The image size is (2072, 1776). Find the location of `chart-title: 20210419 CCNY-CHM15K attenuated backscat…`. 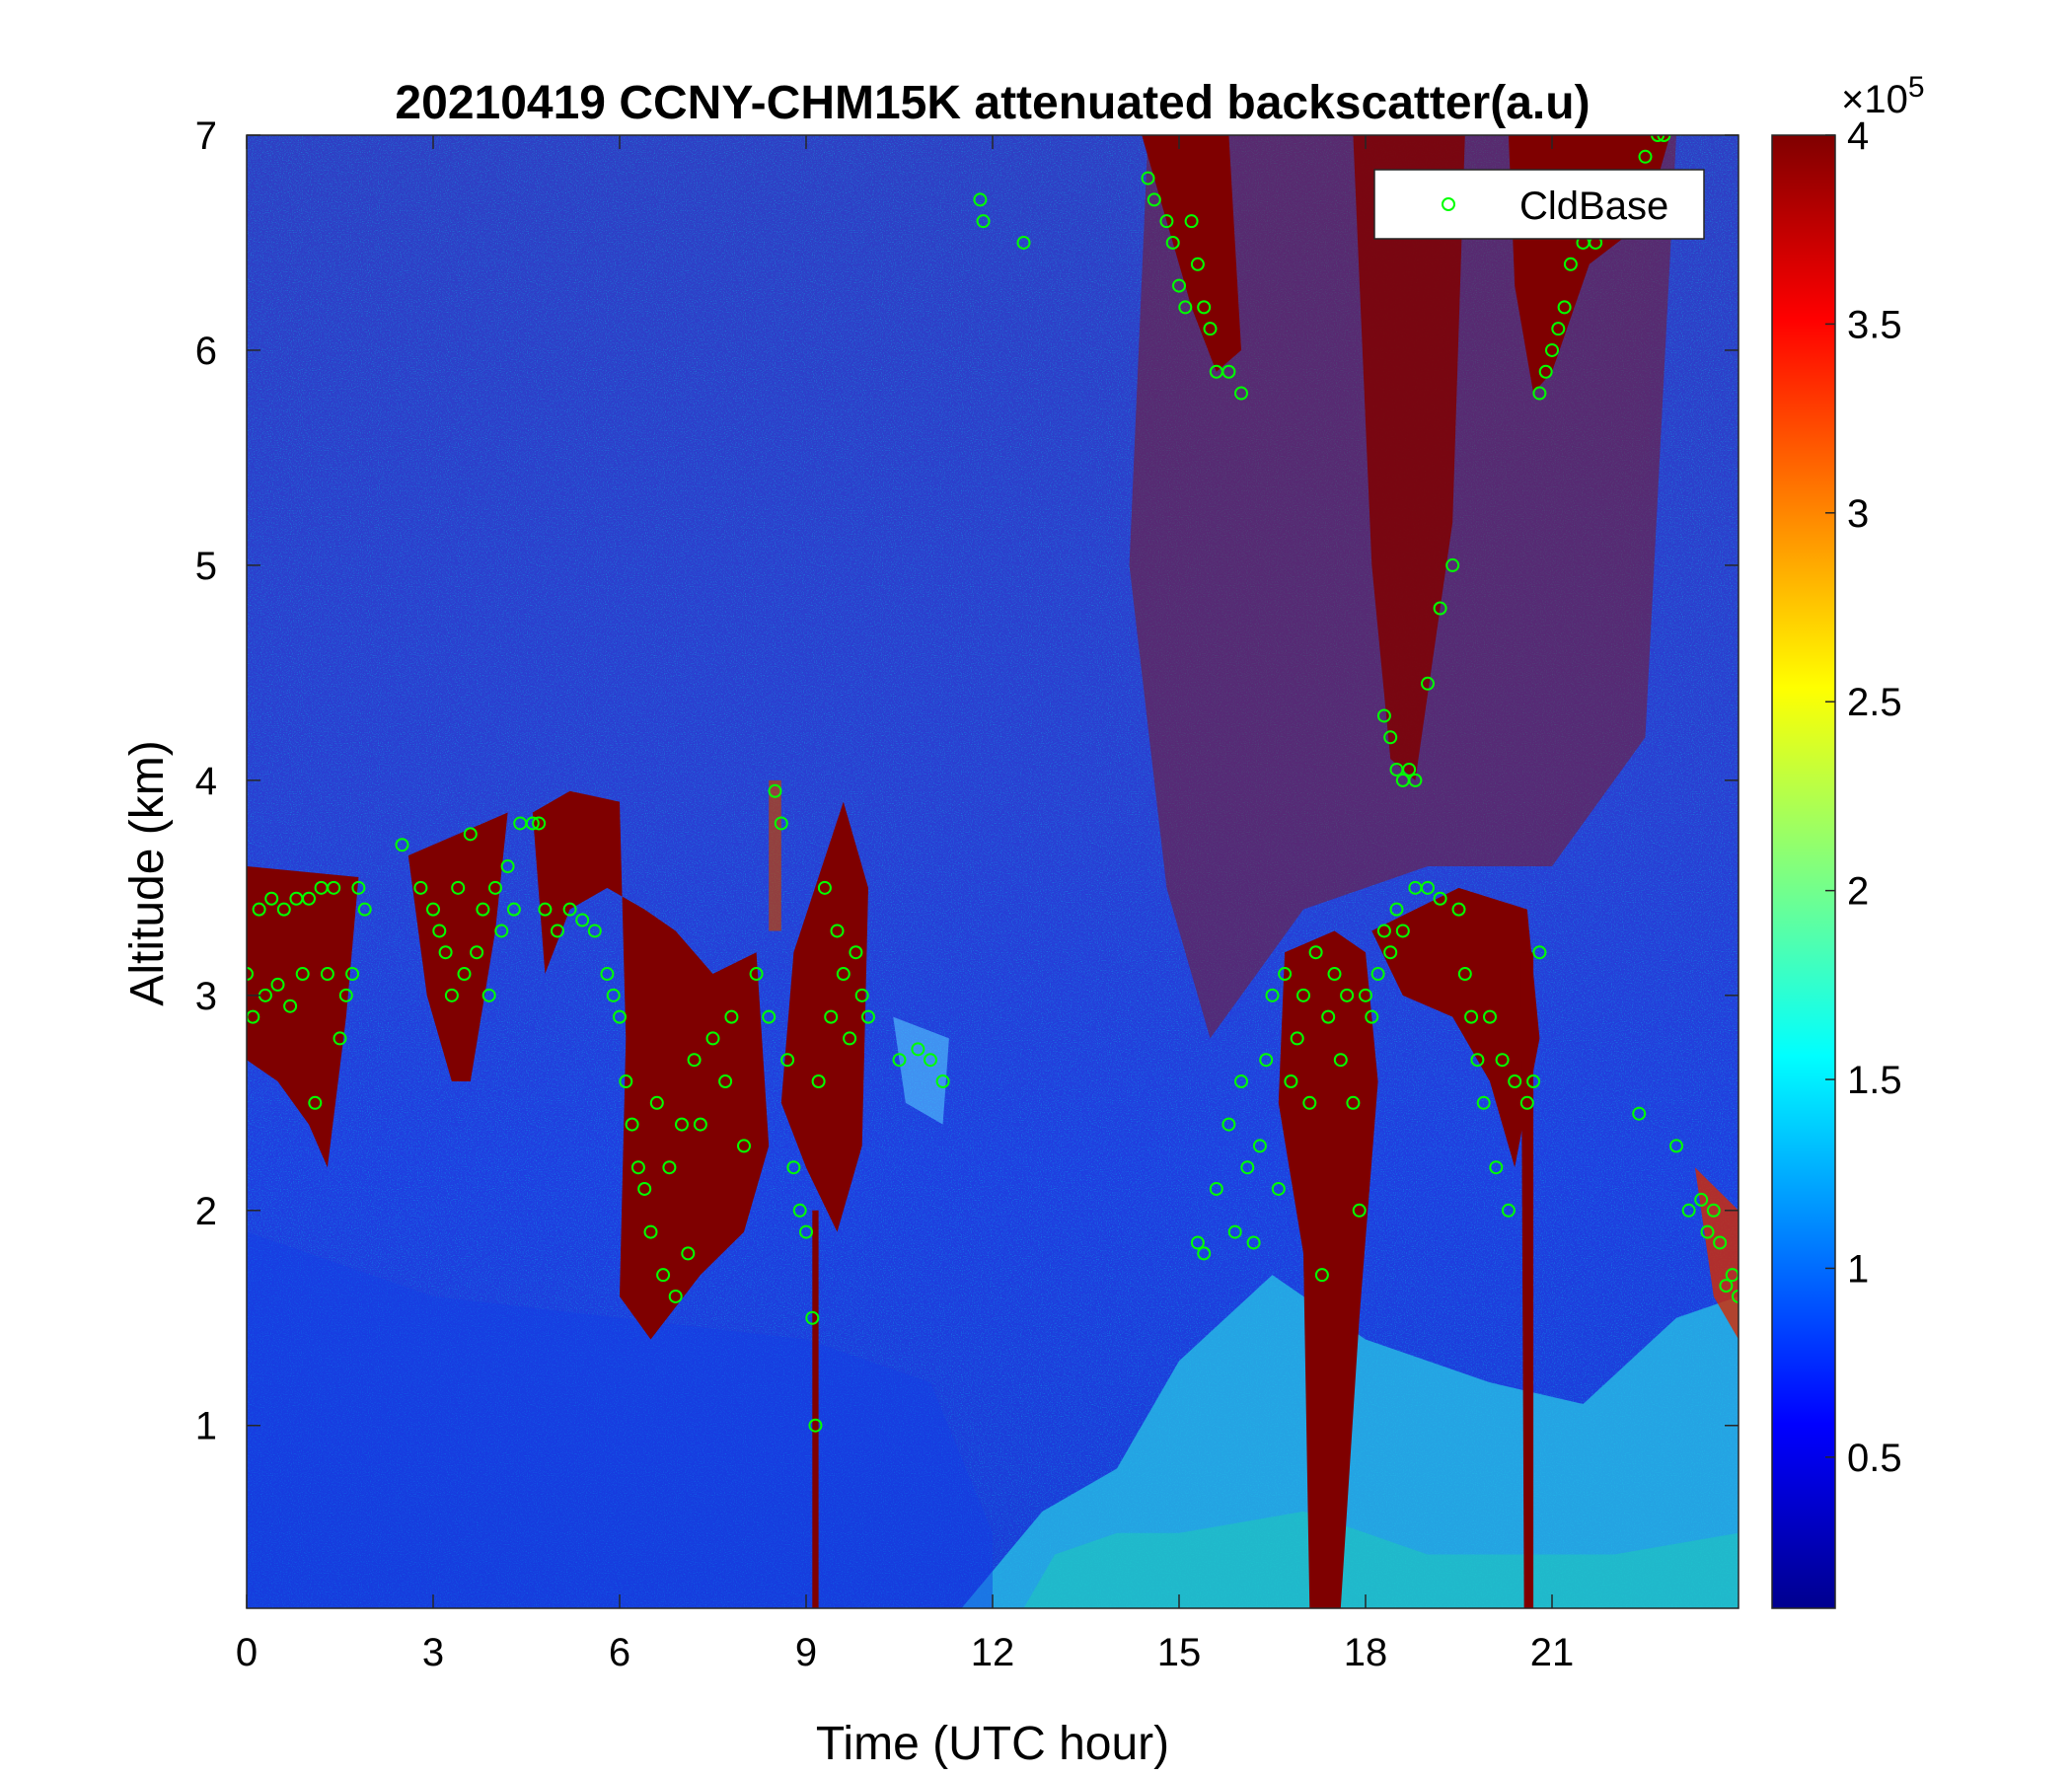

chart-title: 20210419 CCNY-CHM15K attenuated backscat… is located at coordinates (992, 103).